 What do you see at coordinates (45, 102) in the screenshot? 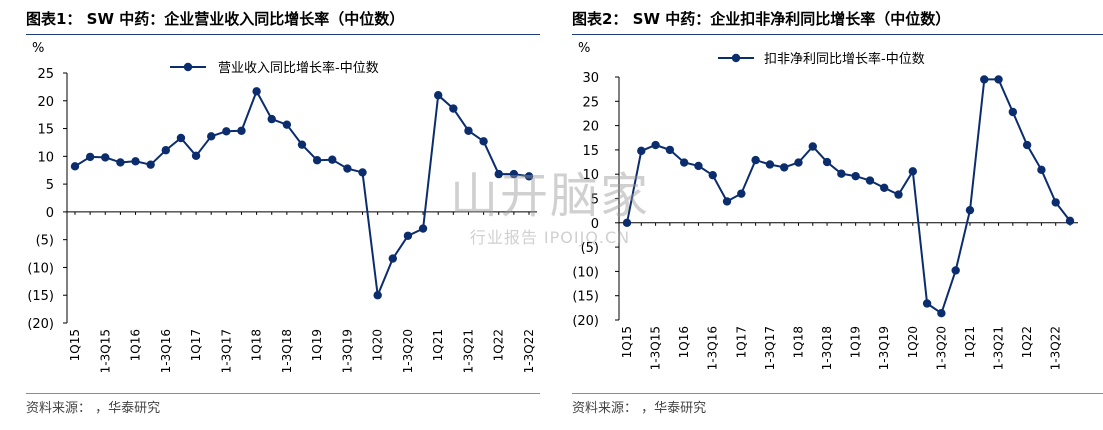
I see `y-tick-label: 20` at bounding box center [45, 102].